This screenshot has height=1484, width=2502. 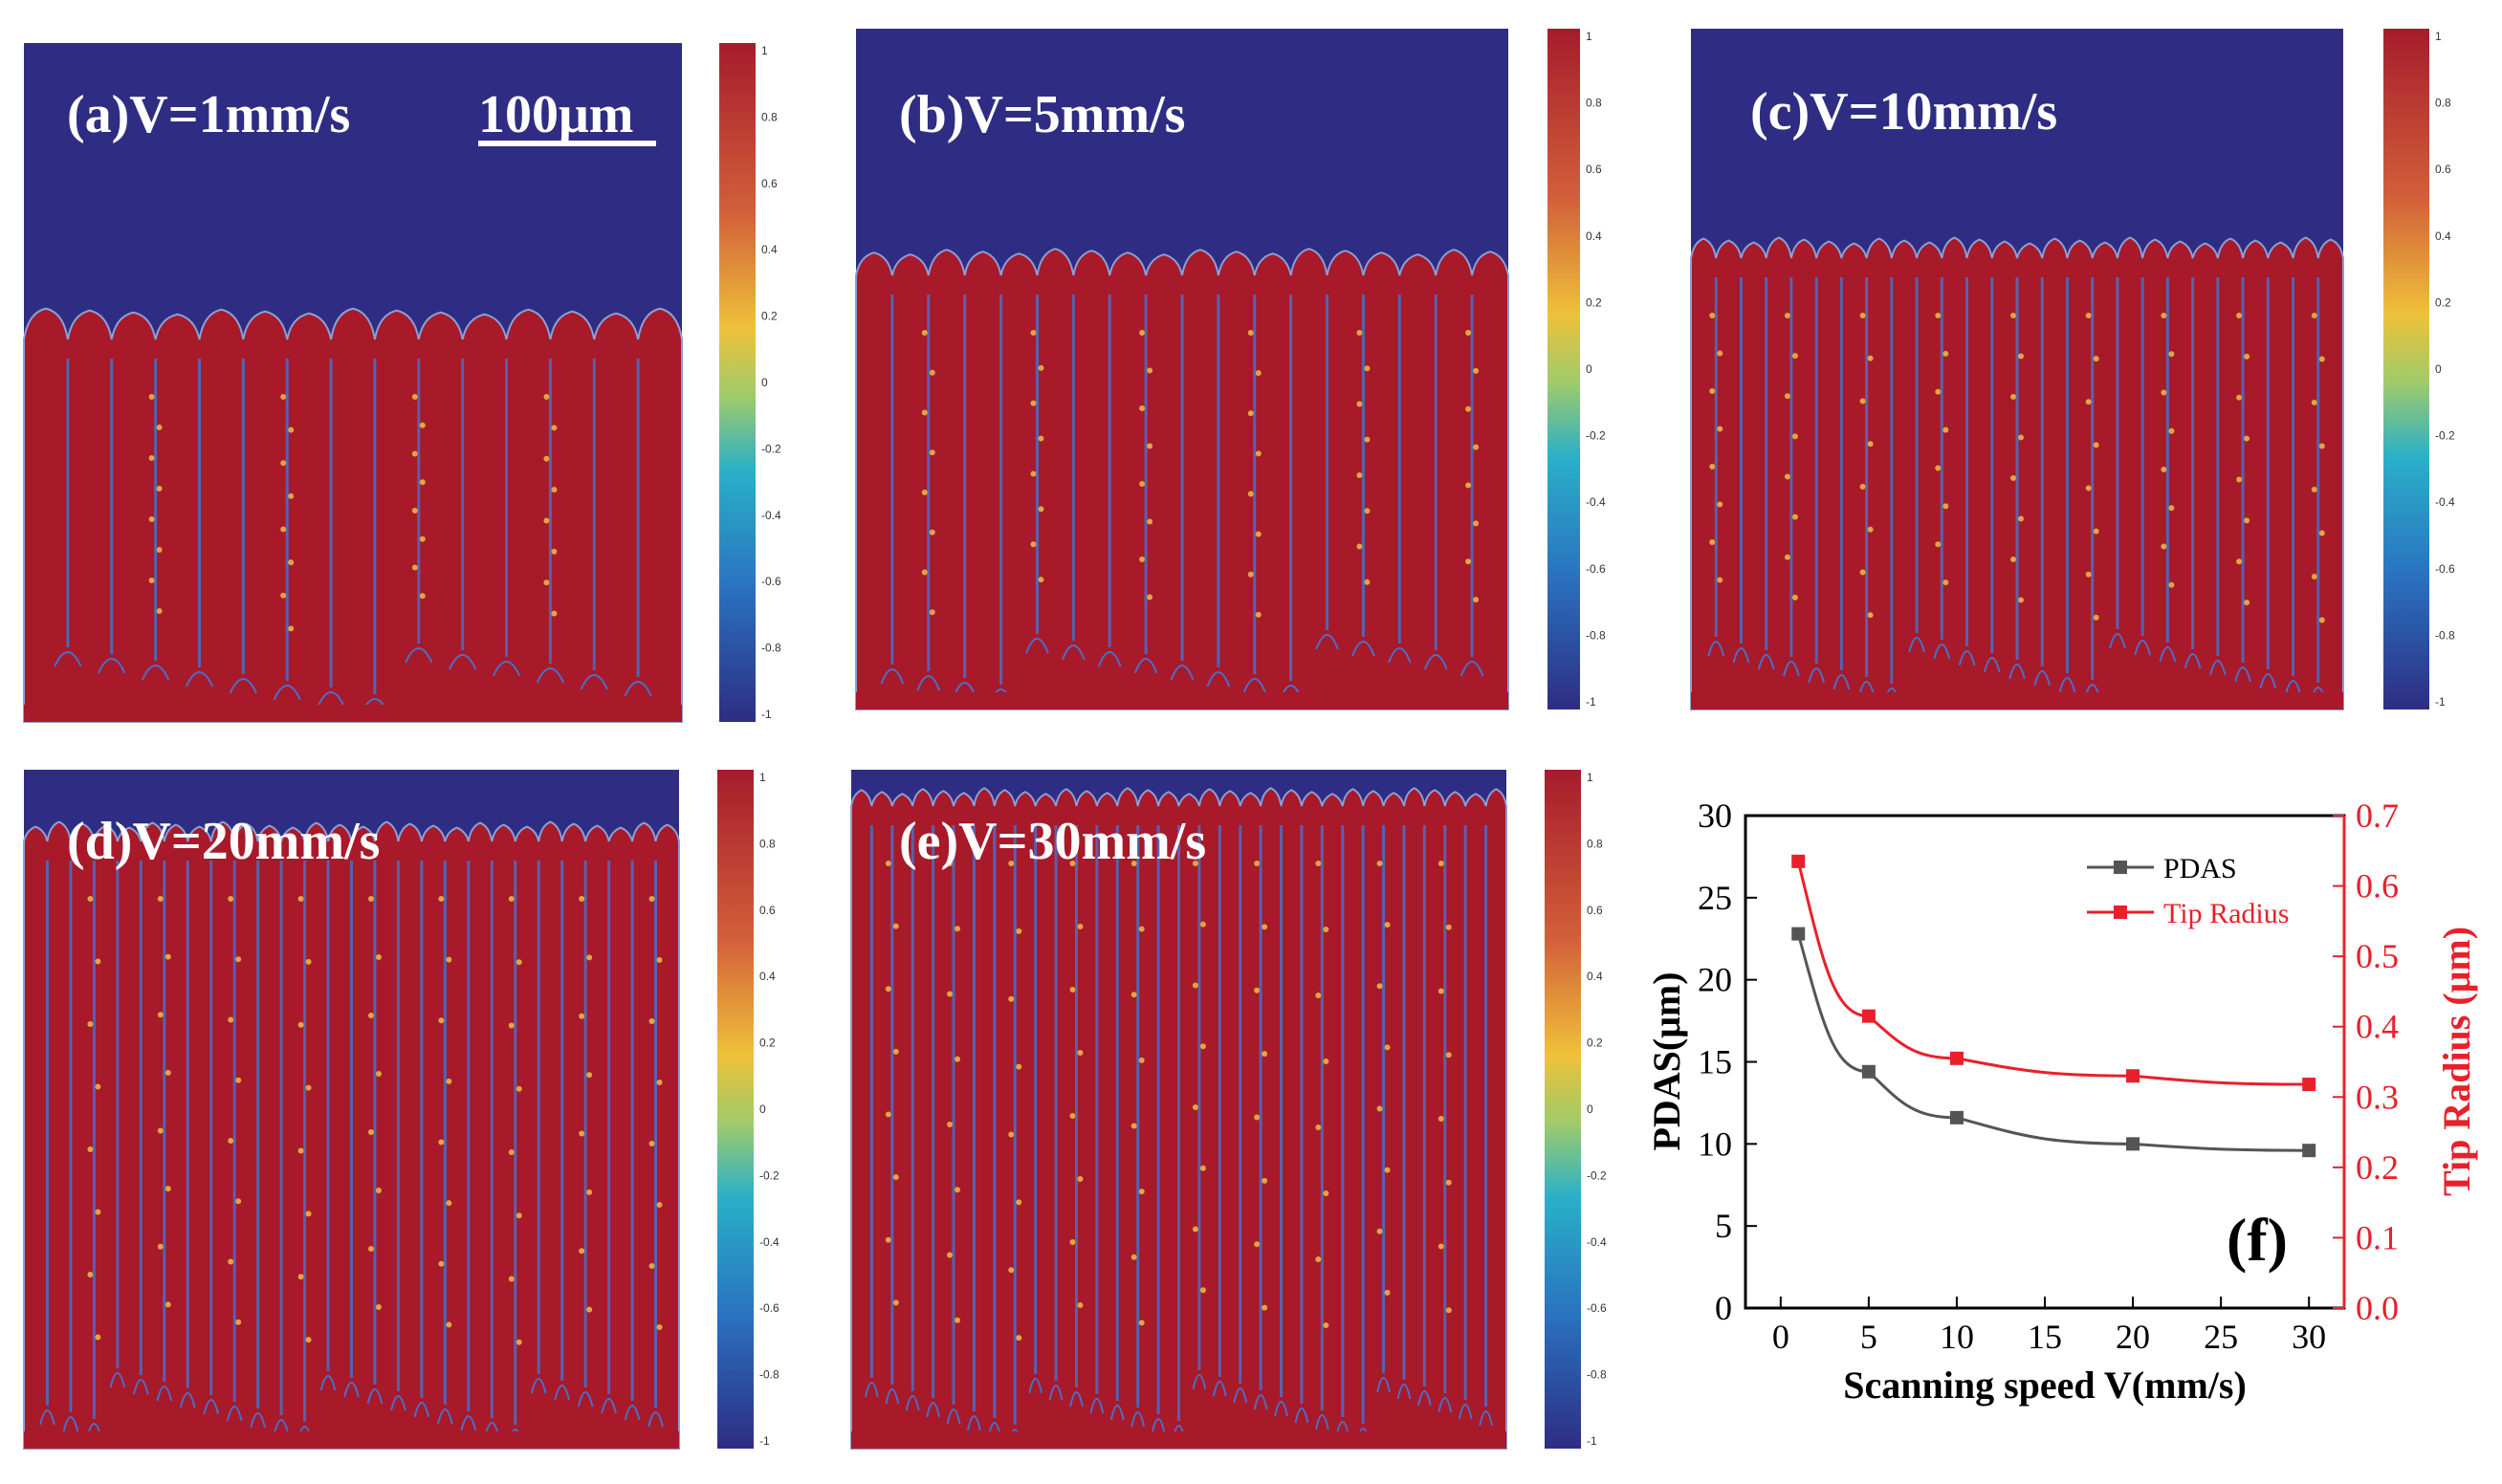 What do you see at coordinates (1178, 1110) in the screenshot?
I see `panel-e-simulation: (e)V=30mm/s` at bounding box center [1178, 1110].